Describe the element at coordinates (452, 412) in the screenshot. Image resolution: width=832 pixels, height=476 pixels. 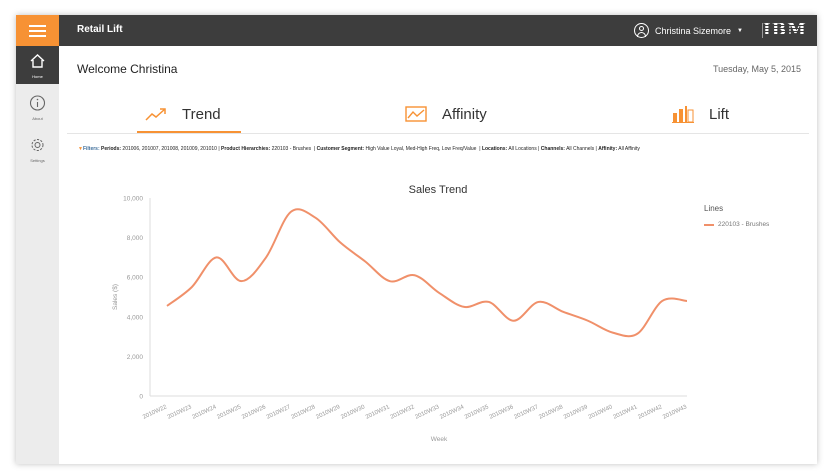
I see `x-tick-label: 2010W34` at that location.